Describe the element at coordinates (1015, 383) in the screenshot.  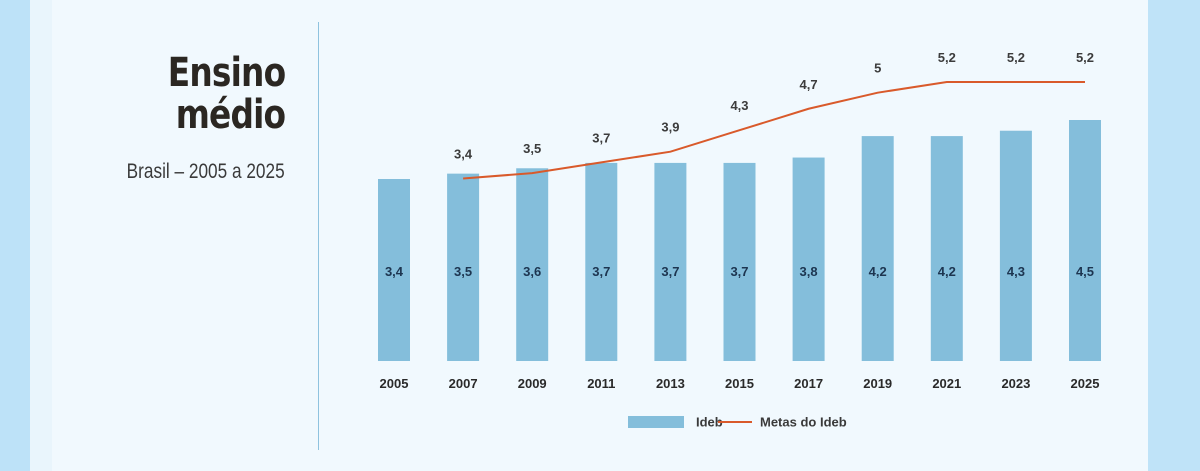
I see `x-tick-label-2023: 2023` at that location.